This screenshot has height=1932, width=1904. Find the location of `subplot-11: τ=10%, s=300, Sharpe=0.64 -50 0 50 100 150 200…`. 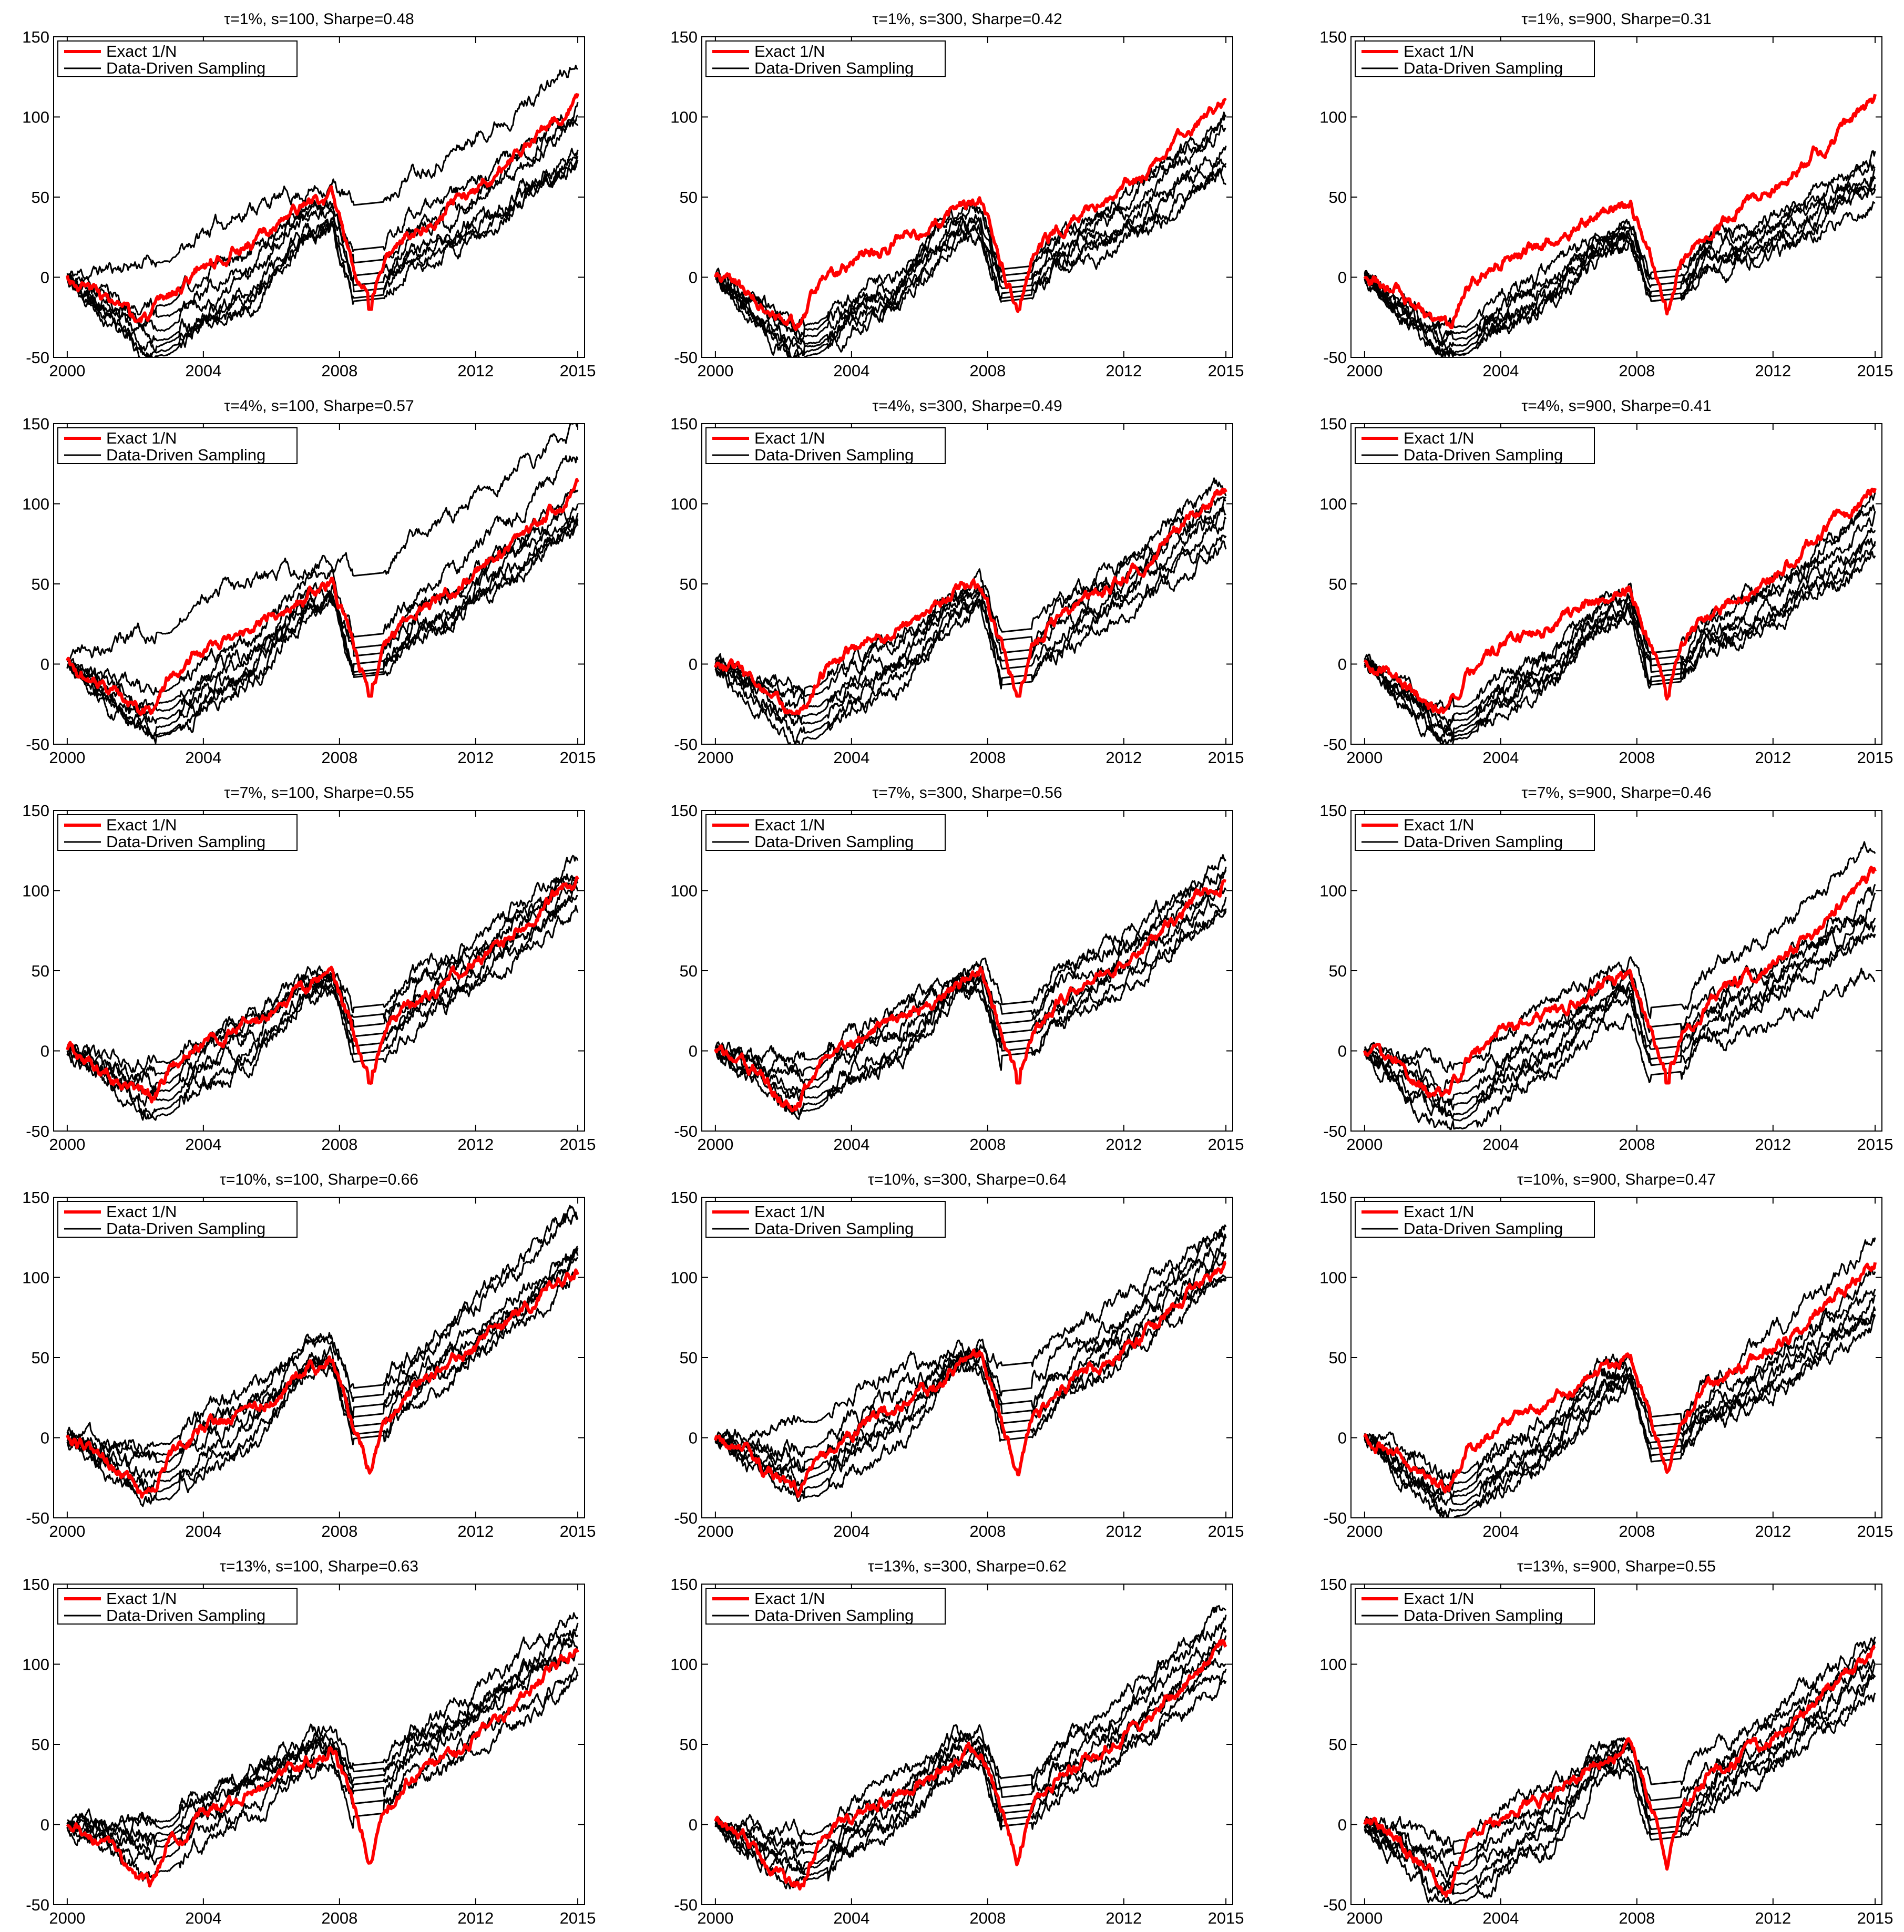

subplot-11: τ=10%, s=300, Sharpe=0.64 -50 0 50 100 150 200… is located at coordinates (957, 1355).